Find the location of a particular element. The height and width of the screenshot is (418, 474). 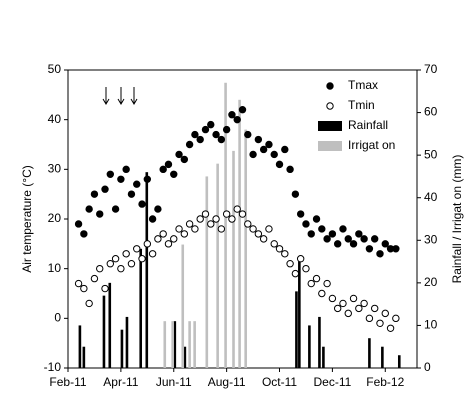

x-tick-label: Feb-12 is located at coordinates (385, 382).